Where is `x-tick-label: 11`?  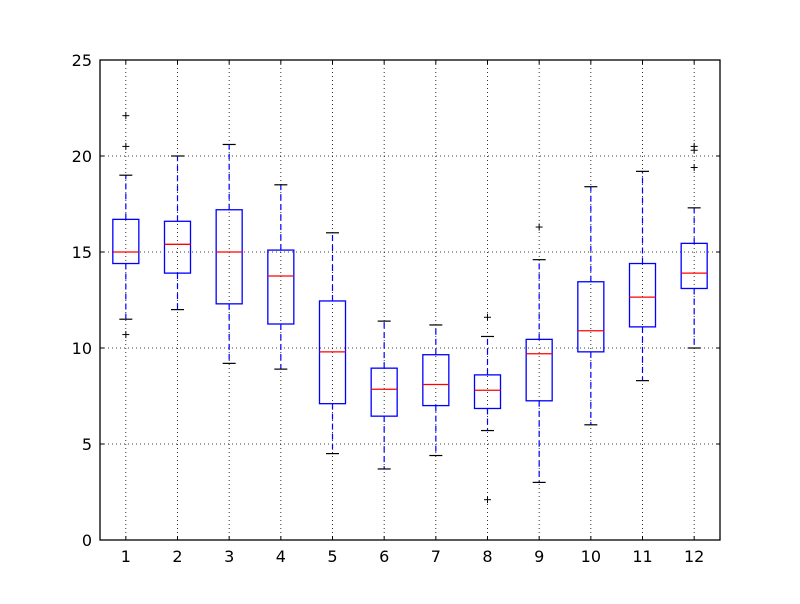 x-tick-label: 11 is located at coordinates (642, 556).